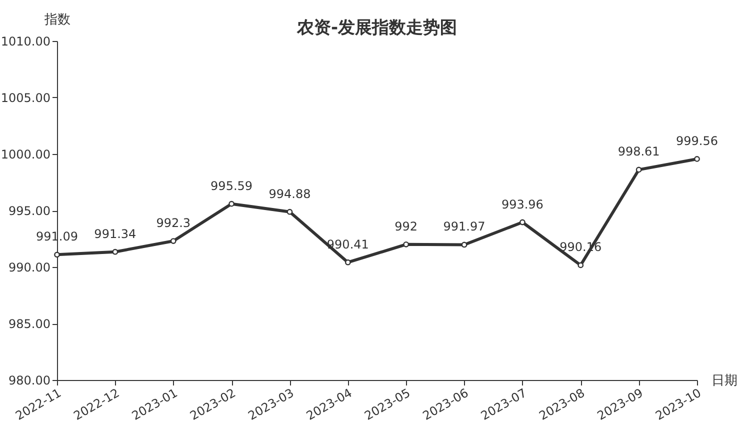 The width and height of the screenshot is (752, 427). Describe the element at coordinates (522, 204) in the screenshot. I see `data-label: 993.96` at that location.